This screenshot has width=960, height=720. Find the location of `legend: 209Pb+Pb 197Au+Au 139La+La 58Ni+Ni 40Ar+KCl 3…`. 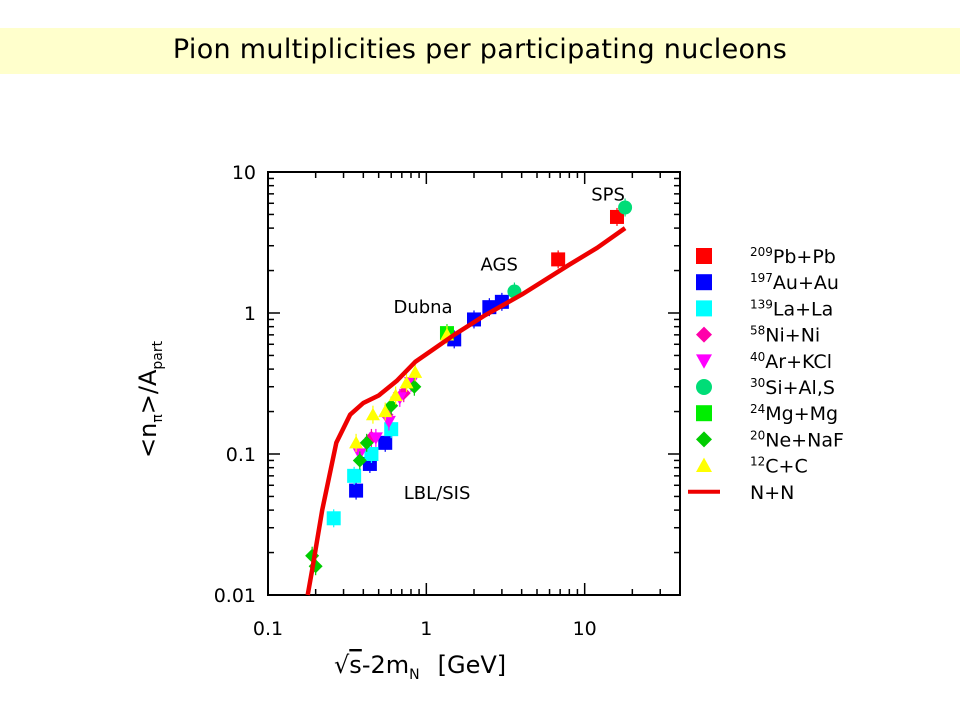

legend: 209Pb+Pb 197Au+Au 139La+La 58Ni+Ni 40Ar+KCl 3… is located at coordinates (766, 374).